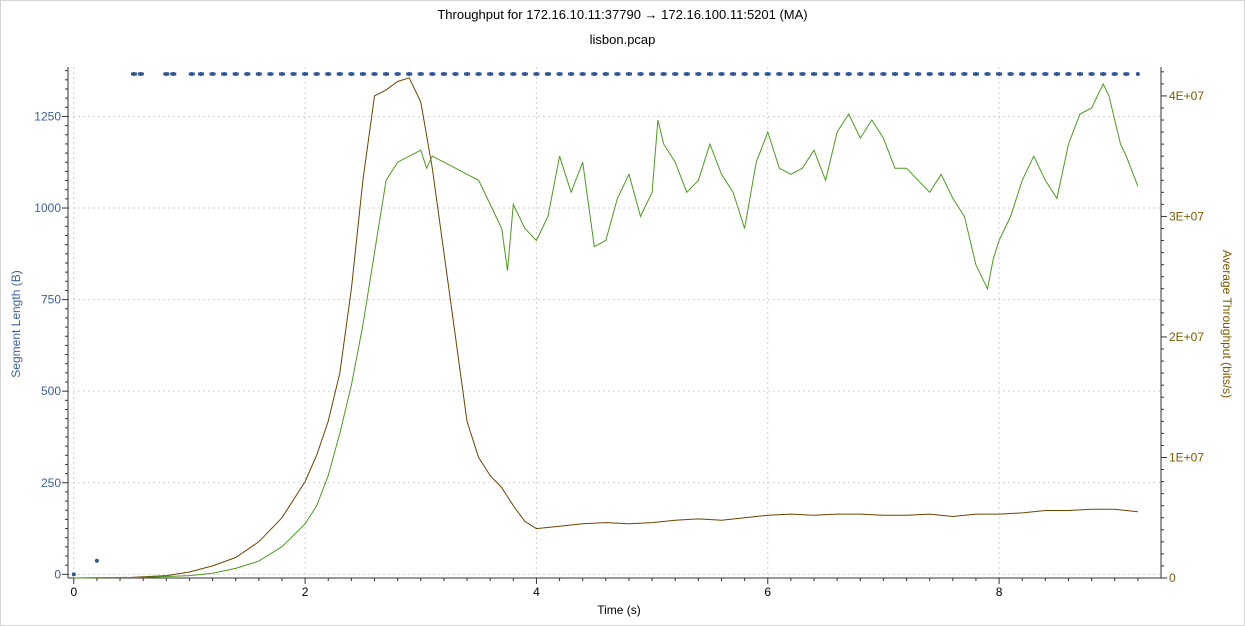 This screenshot has width=1245, height=626. Describe the element at coordinates (73, 592) in the screenshot. I see `x-tick-label: 0` at that location.